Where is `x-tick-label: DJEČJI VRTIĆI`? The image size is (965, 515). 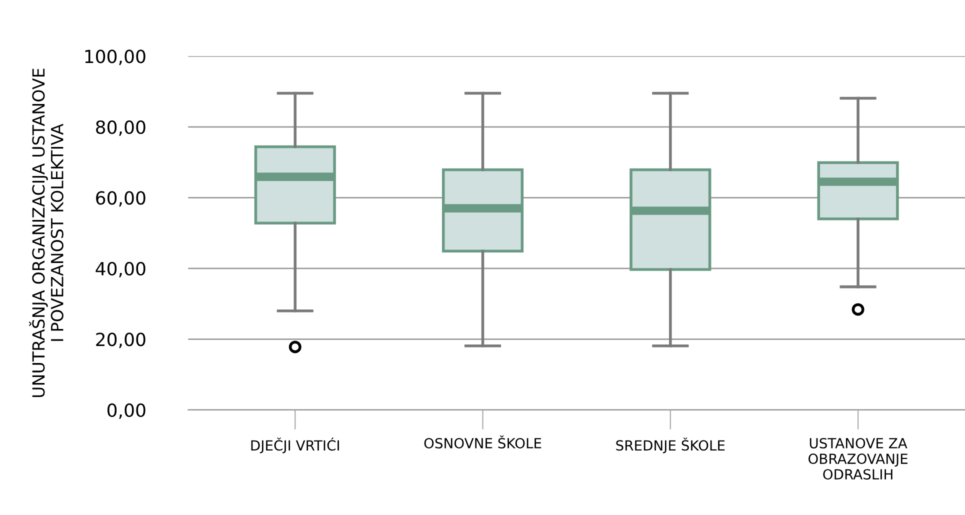
x-tick-label: DJEČJI VRTIĆI is located at coordinates (295, 446).